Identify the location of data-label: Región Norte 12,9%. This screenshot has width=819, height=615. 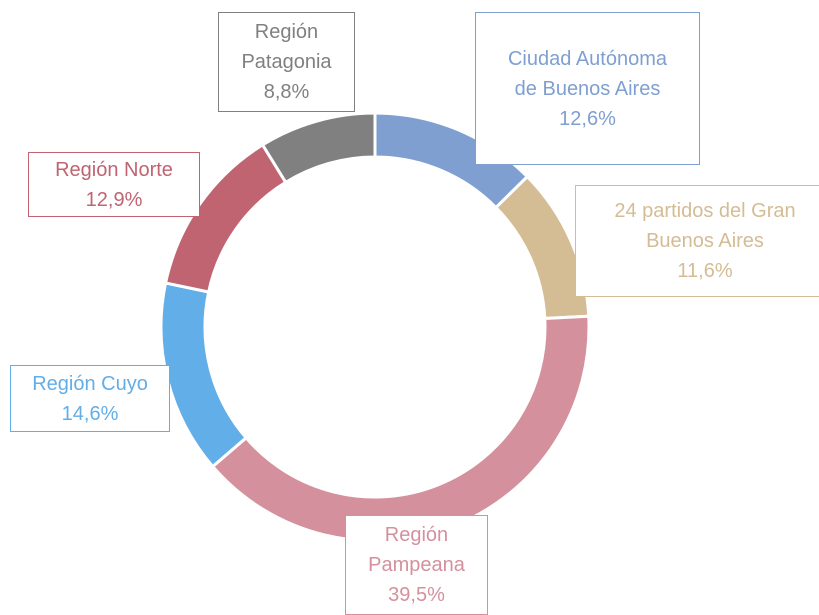
(114, 184).